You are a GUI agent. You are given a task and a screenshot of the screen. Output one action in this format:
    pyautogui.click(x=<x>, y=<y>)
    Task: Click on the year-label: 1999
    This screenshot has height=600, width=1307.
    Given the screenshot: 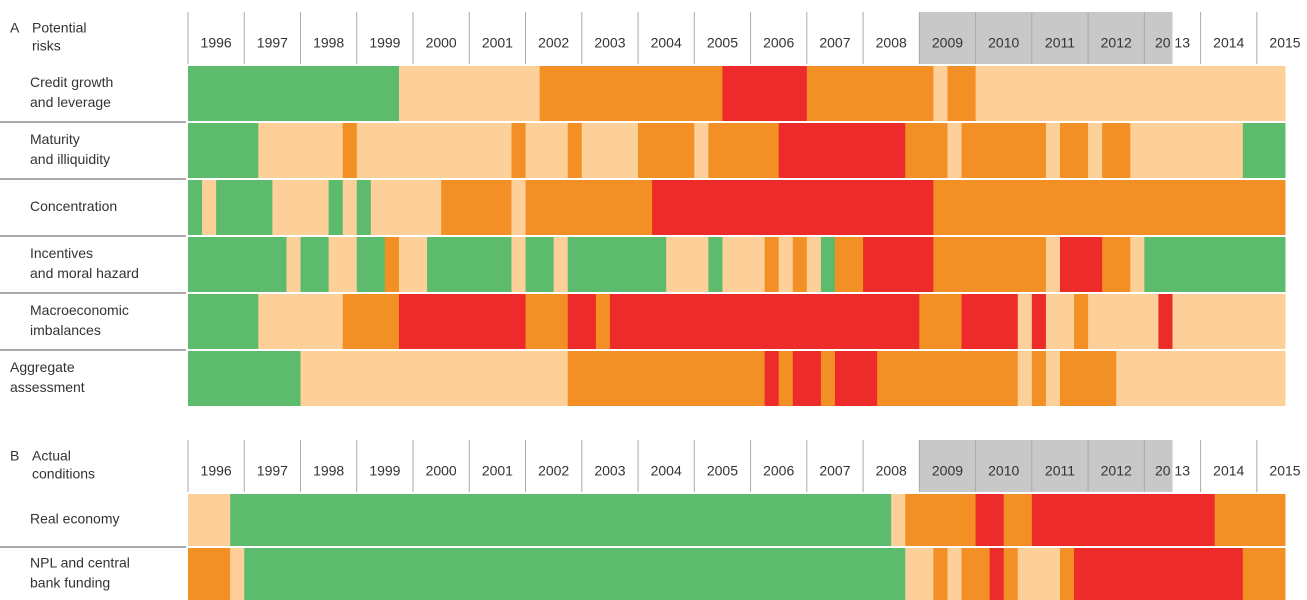 What is the action you would take?
    pyautogui.click(x=384, y=43)
    